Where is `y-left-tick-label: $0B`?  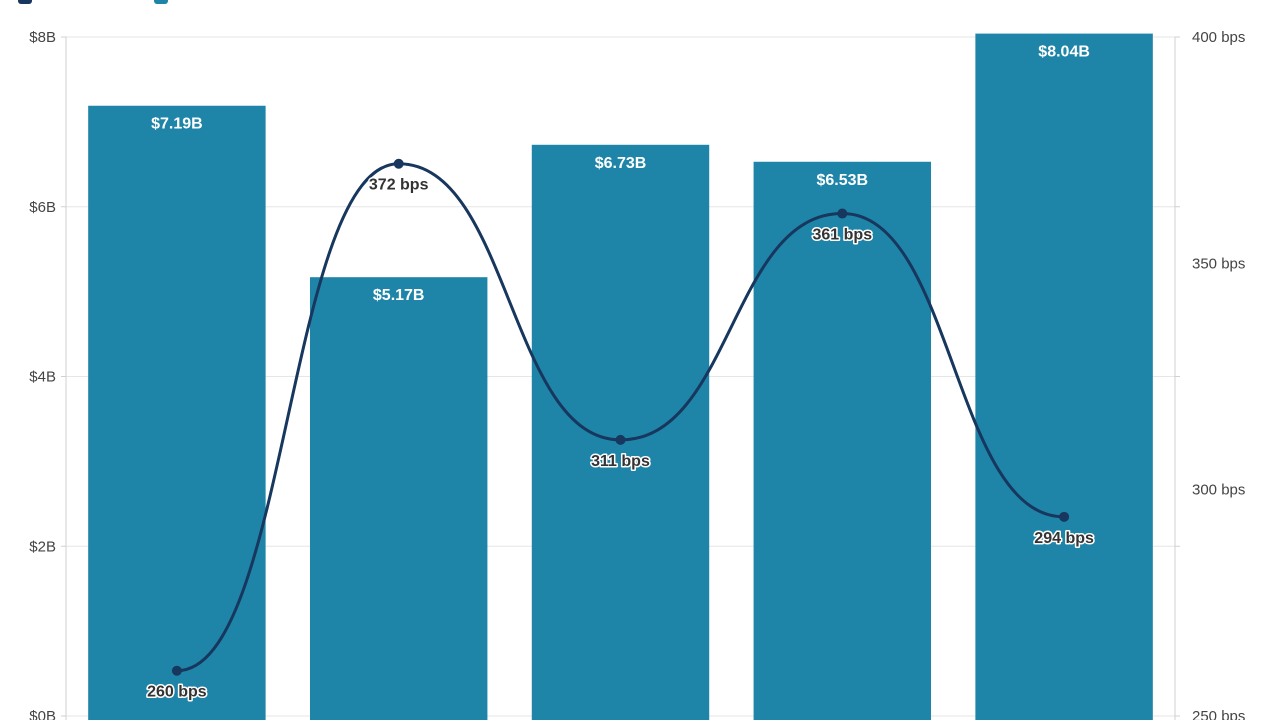
y-left-tick-label: $0B is located at coordinates (42, 714).